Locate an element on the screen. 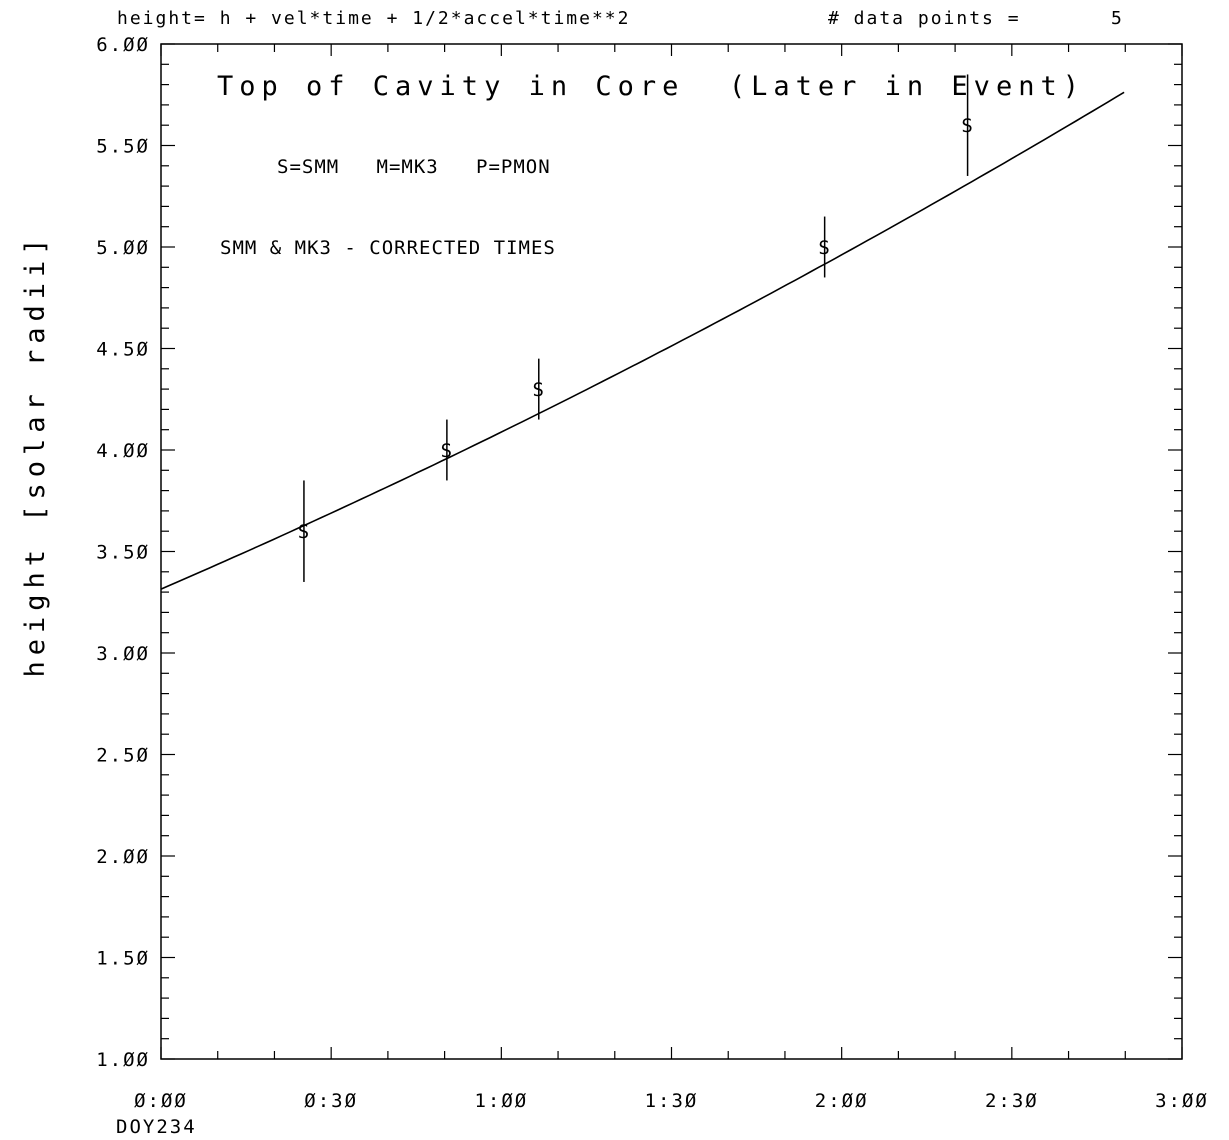 This screenshot has width=1229, height=1140. y-tick-label: 6.ØØ is located at coordinates (123, 45).